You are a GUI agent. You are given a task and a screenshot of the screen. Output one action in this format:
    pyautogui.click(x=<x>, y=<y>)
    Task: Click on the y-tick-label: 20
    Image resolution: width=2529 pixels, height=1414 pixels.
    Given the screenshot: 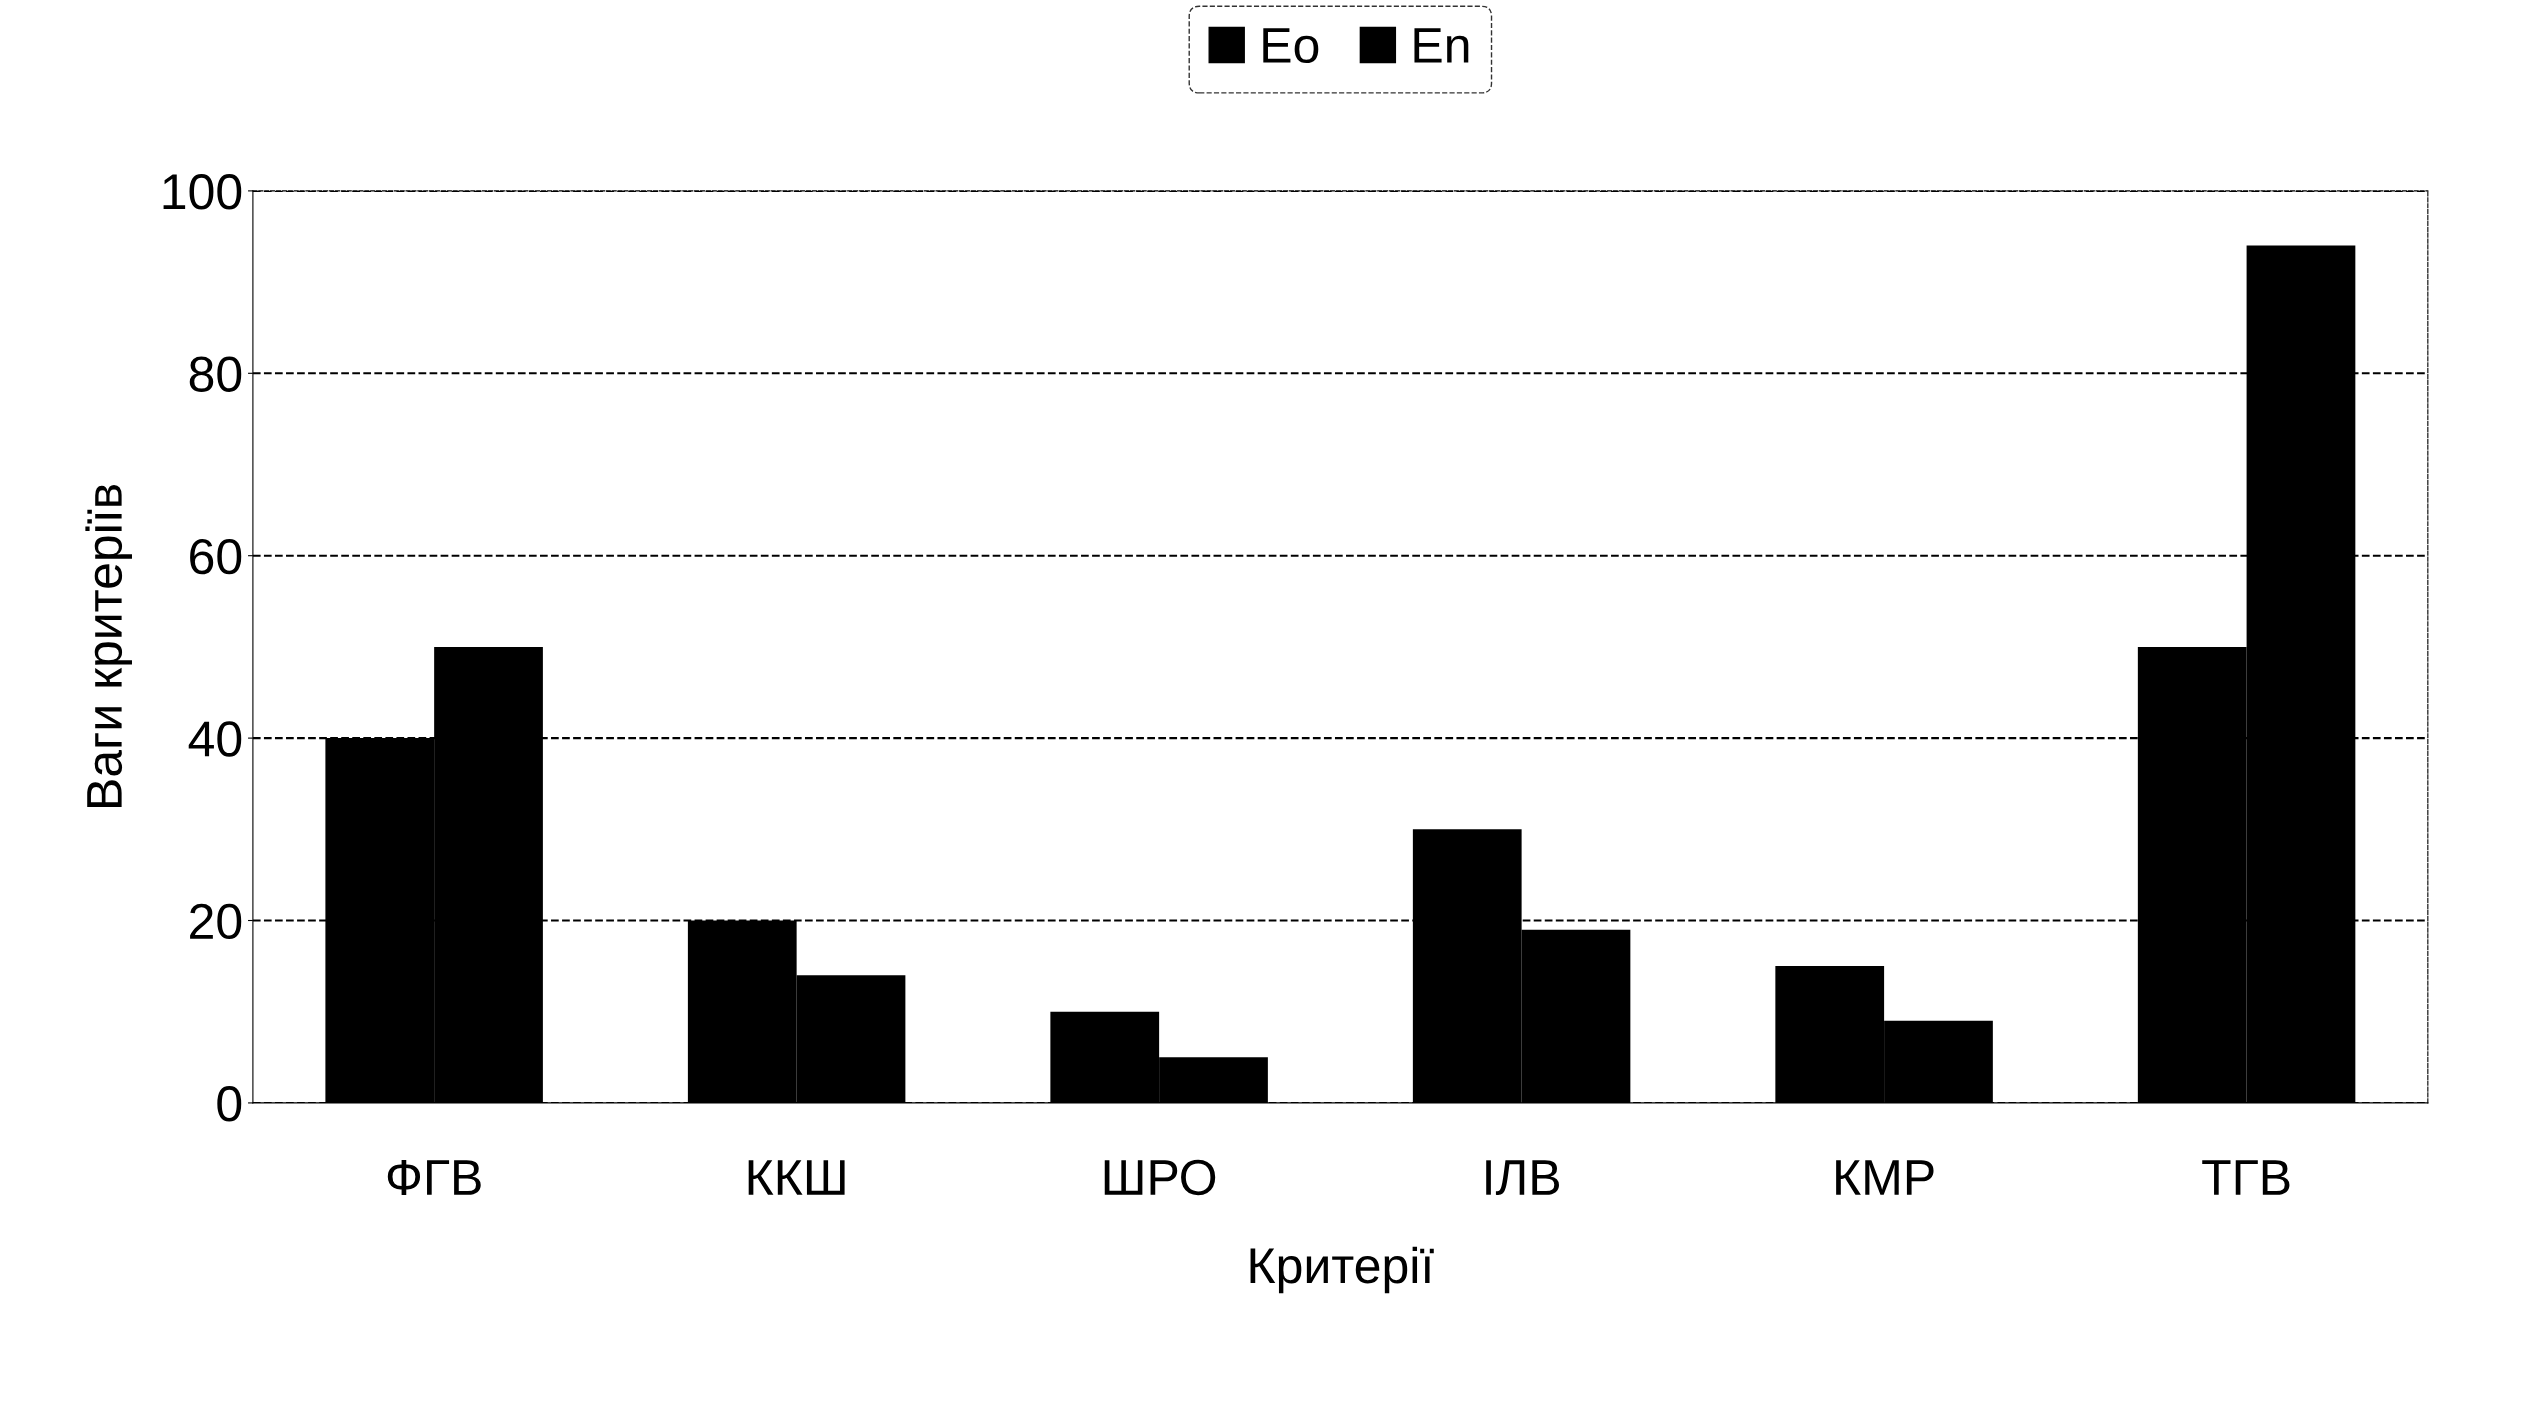 What is the action you would take?
    pyautogui.click(x=216, y=921)
    